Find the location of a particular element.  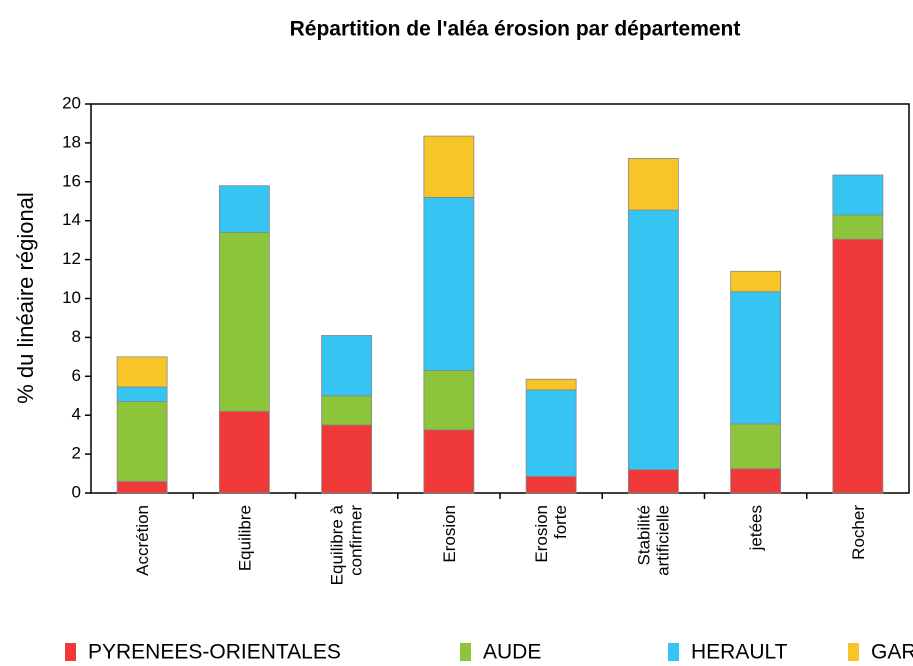

x-label-box: Erosion is located at coordinates (449, 534).